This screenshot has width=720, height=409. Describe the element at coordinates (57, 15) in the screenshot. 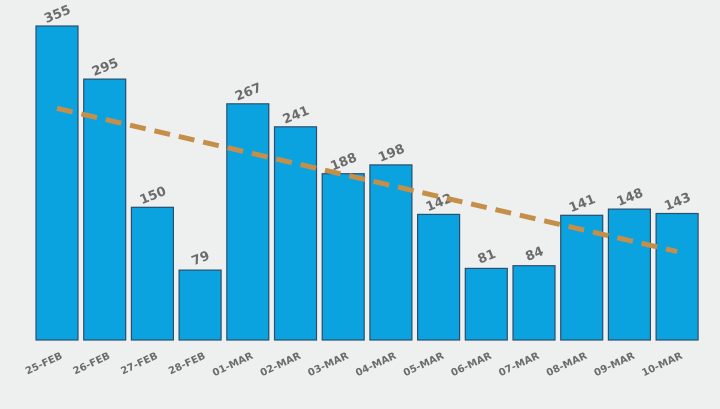

I see `value-label-25-feb: 355` at that location.